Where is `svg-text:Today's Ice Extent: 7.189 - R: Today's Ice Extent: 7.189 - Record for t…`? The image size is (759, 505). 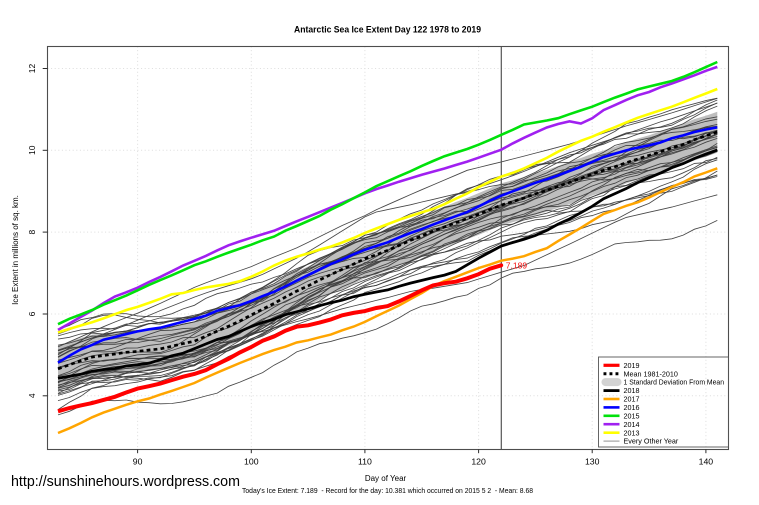 svg-text:Today's Ice Extent: 7.189 - R: Today's Ice Extent: 7.189 - Record for t… is located at coordinates (387, 490).